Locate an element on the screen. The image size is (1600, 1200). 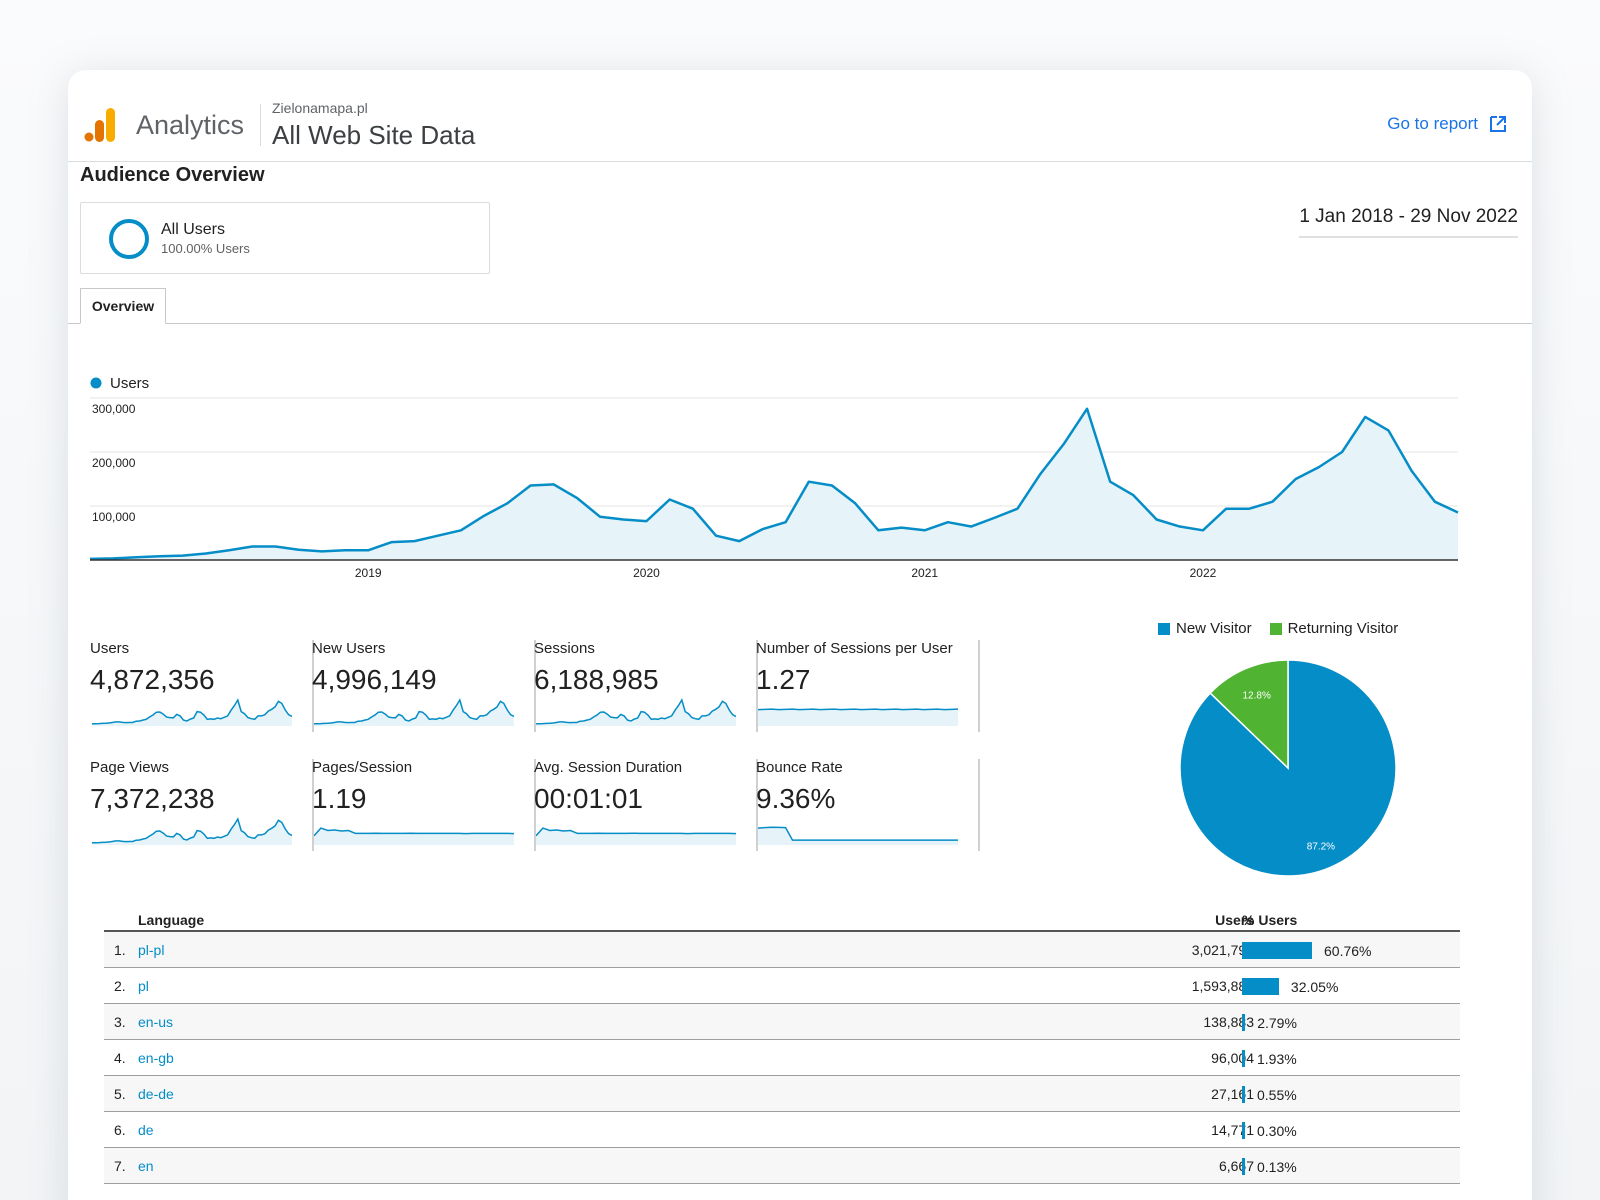
row-index: 4. is located at coordinates (120, 1058).